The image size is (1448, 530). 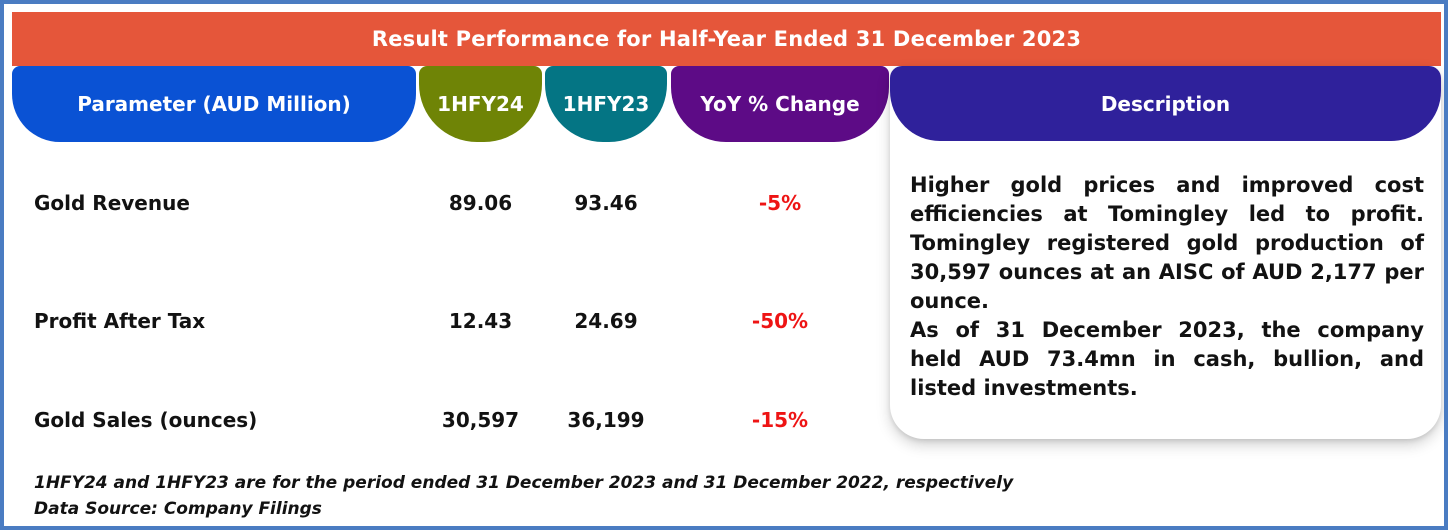 I want to click on column-header-yoy-change-label: YoY % Change, so click(x=780, y=104).